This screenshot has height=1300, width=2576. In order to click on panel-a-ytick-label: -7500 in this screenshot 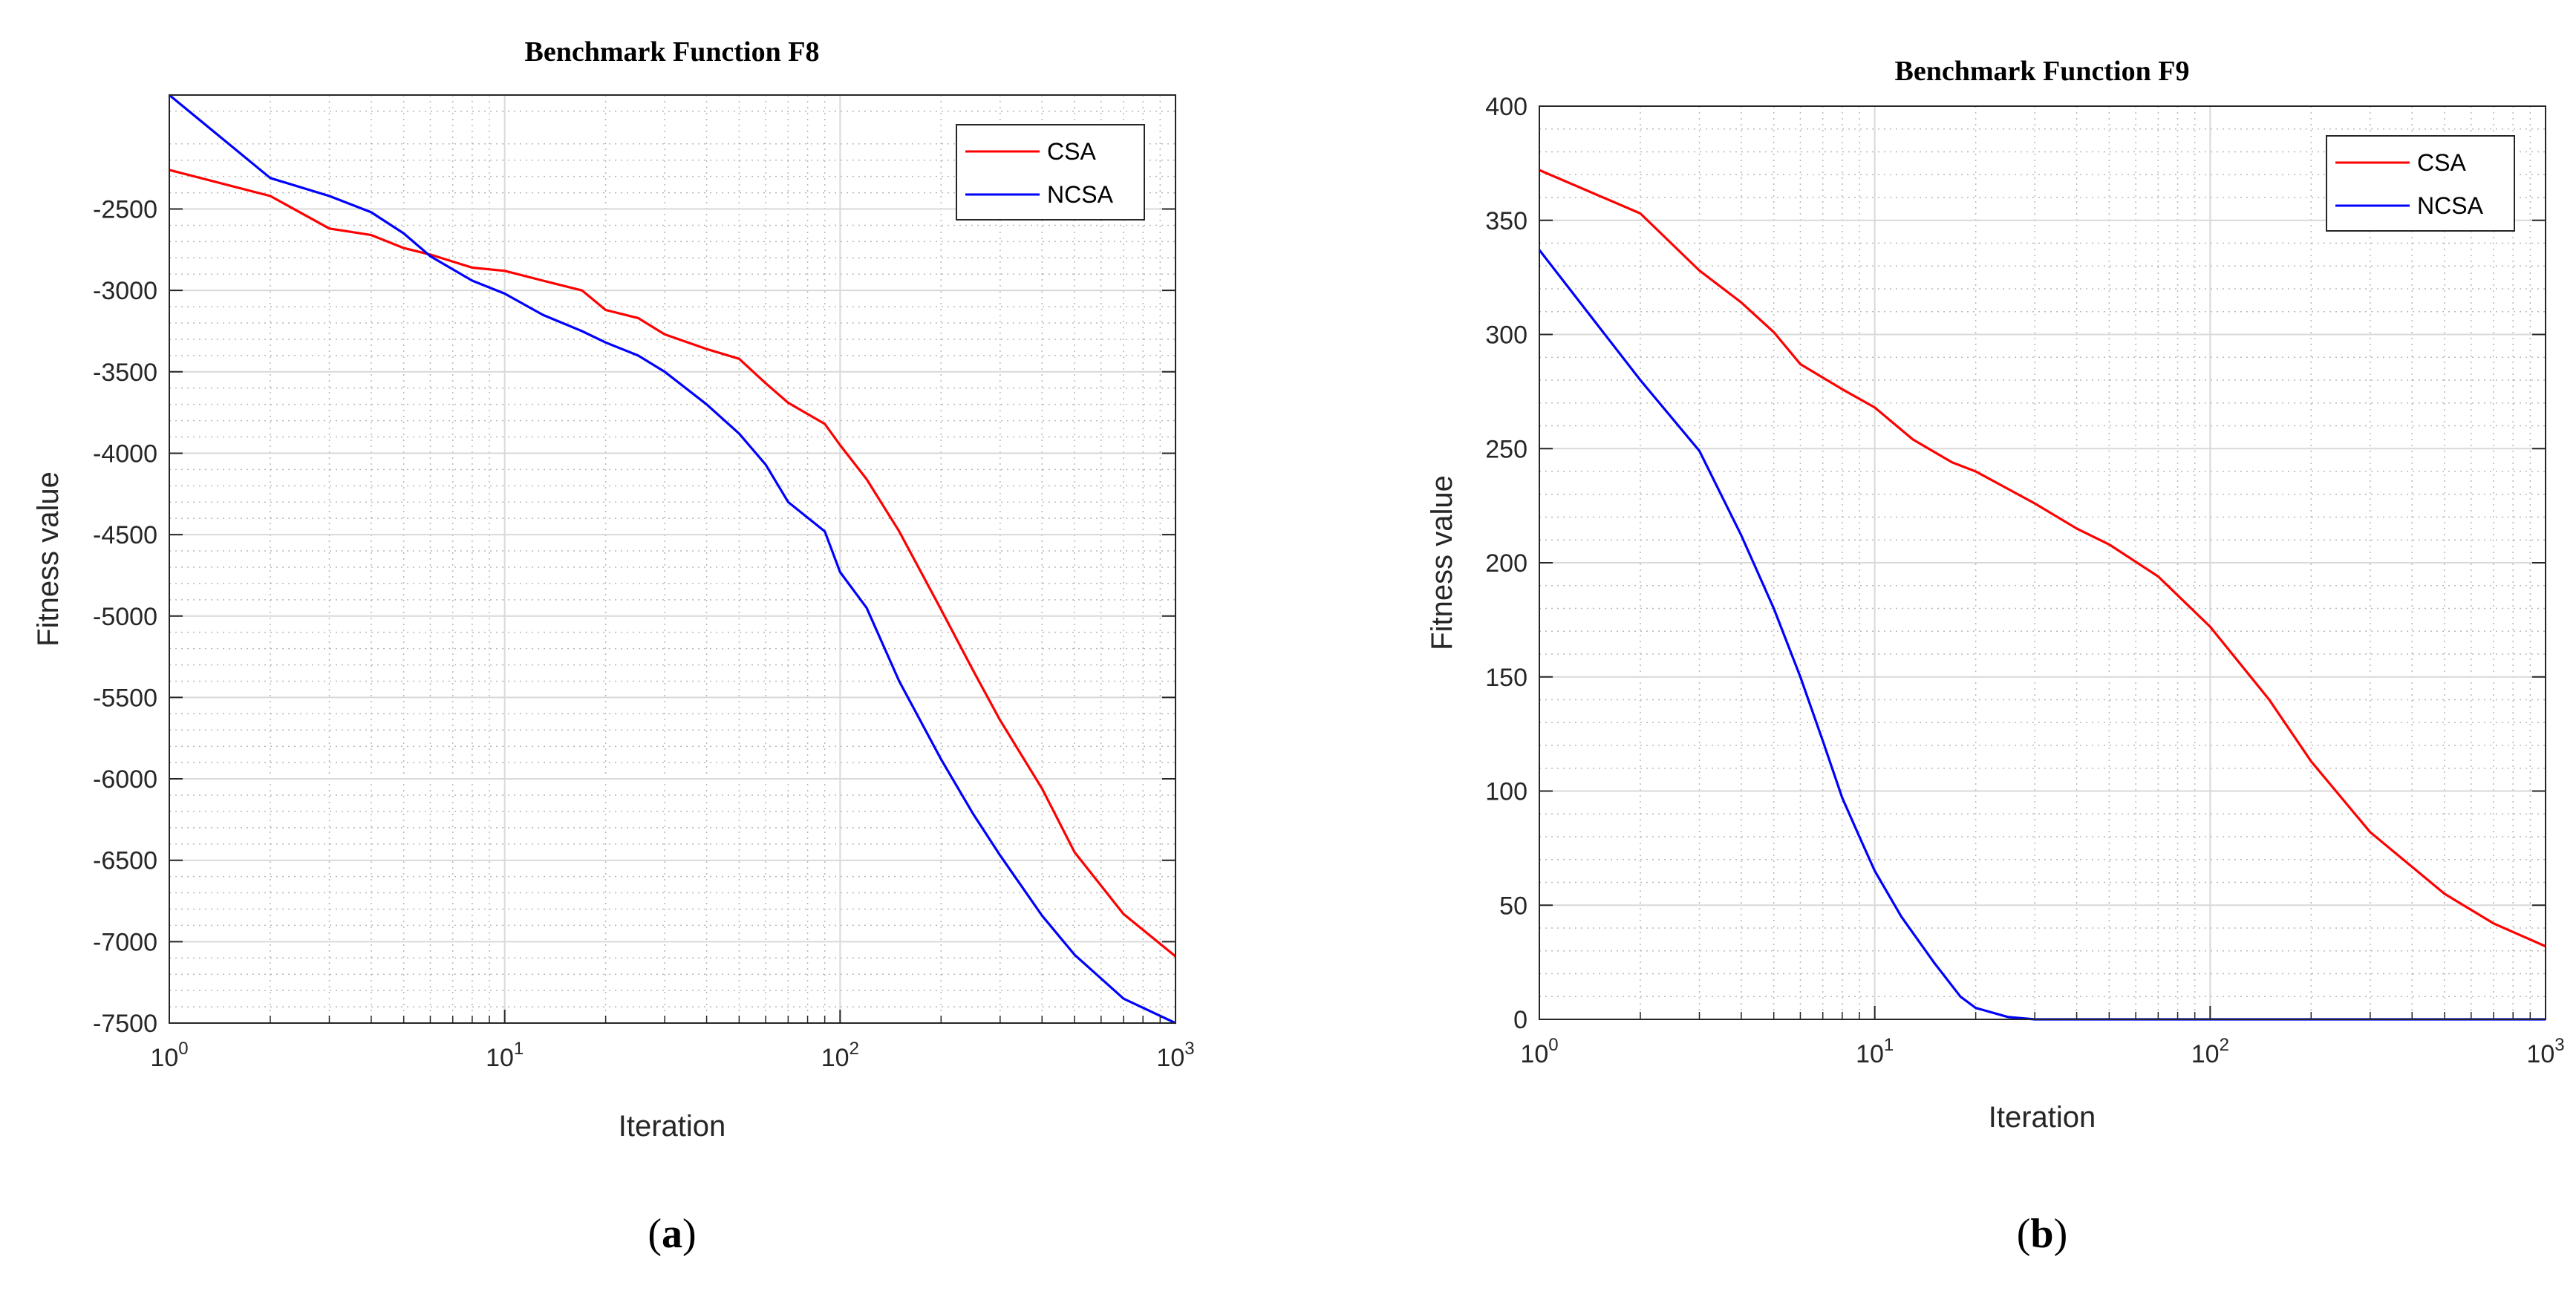, I will do `click(125, 1024)`.